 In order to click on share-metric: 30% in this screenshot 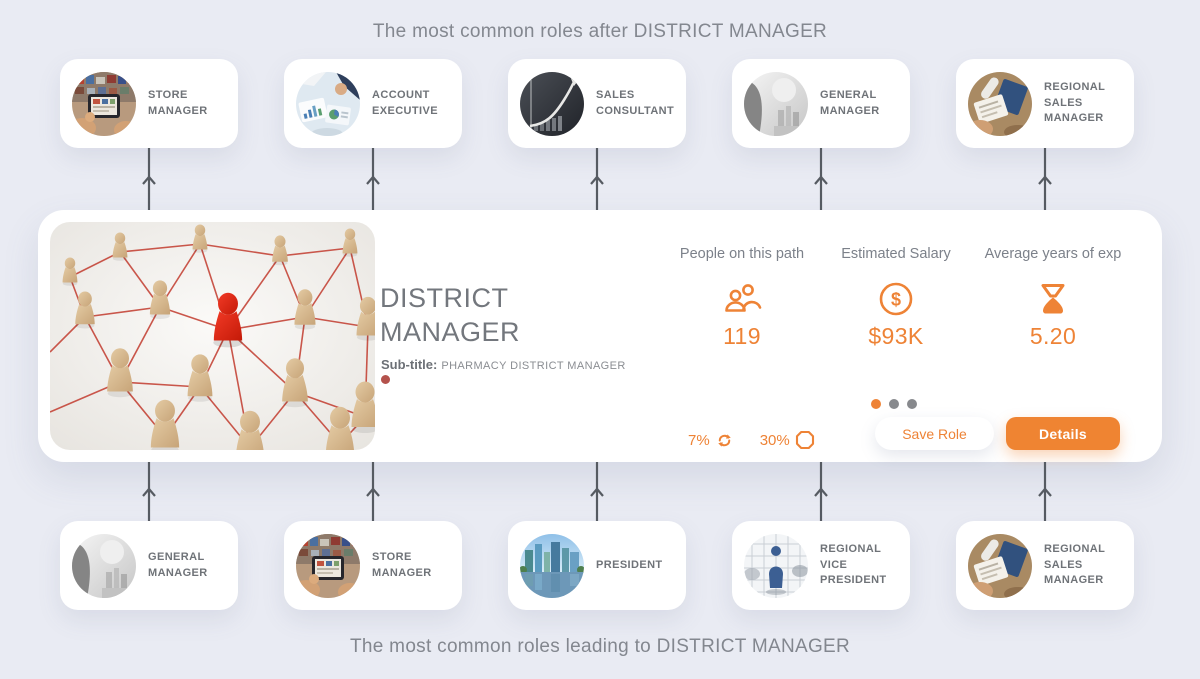, I will do `click(787, 440)`.